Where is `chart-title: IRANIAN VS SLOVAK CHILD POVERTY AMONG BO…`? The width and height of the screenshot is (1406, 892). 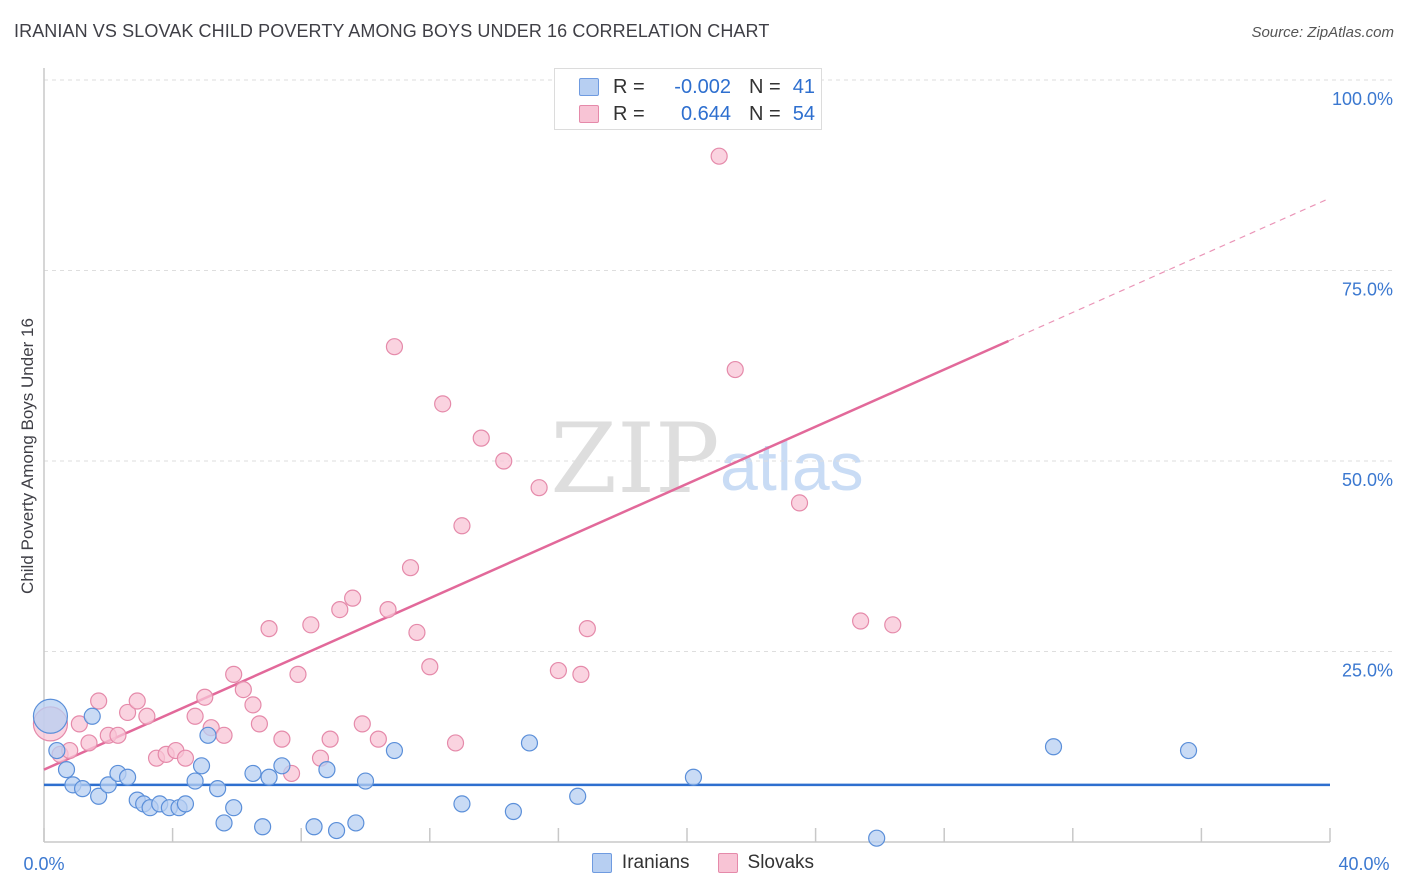
chart-title: IRANIAN VS SLOVAK CHILD POVERTY AMONG BO… is located at coordinates (392, 31).